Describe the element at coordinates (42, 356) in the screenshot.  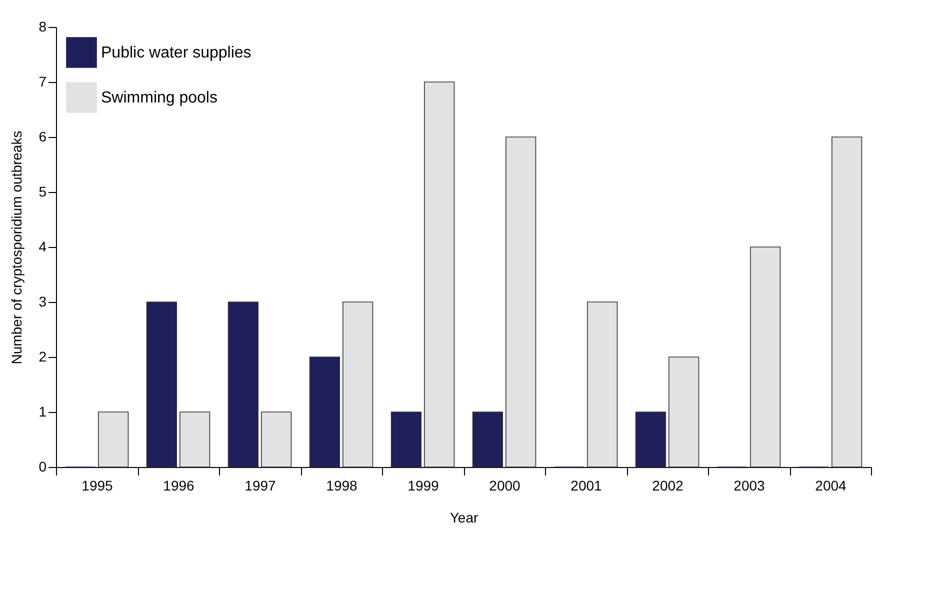
I see `y-tick-label: 2` at that location.